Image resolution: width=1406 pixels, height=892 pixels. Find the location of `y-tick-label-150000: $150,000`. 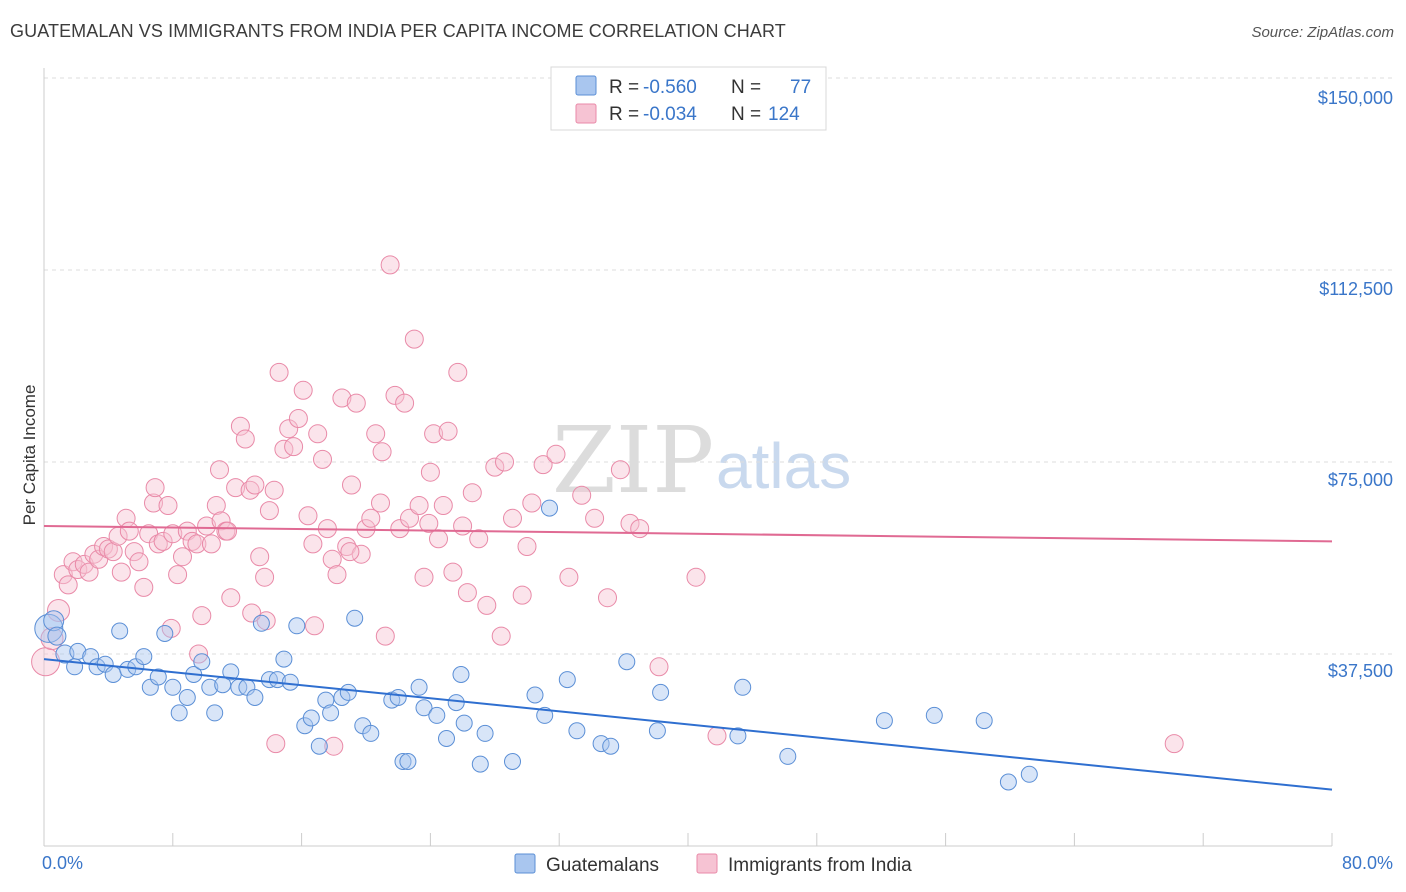

y-tick-label-150000: $150,000 is located at coordinates (1355, 98).